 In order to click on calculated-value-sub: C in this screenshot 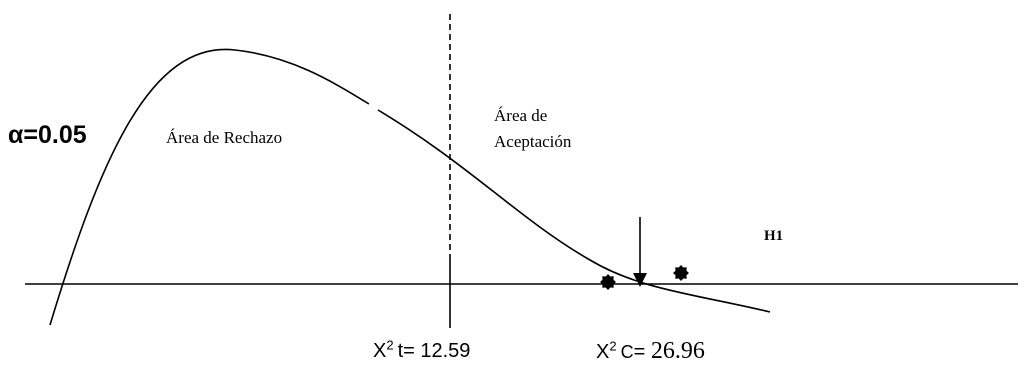, I will do `click(627, 352)`.